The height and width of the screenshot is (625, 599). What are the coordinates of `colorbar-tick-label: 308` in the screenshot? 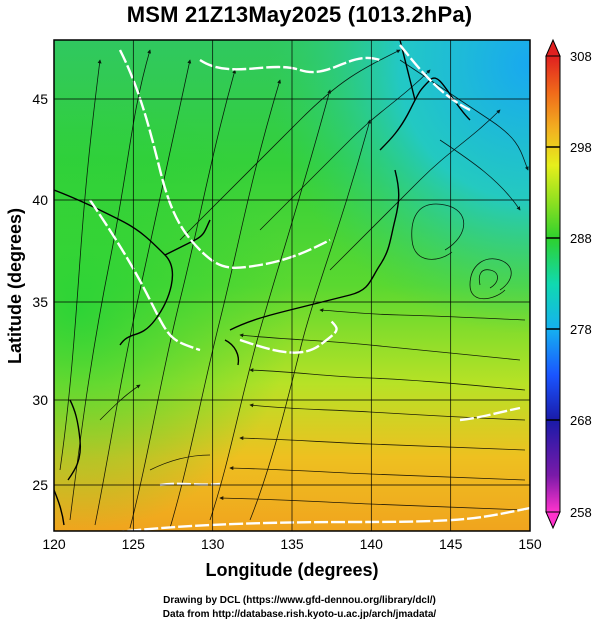 It's located at (581, 56).